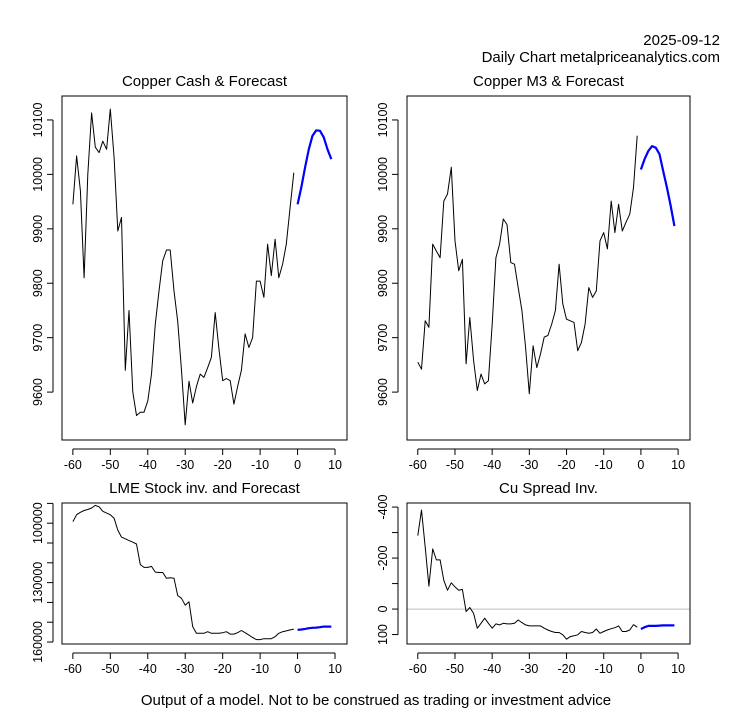 The image size is (753, 708). Describe the element at coordinates (314, 628) in the screenshot. I see `lme-stock-forecast-line` at that location.